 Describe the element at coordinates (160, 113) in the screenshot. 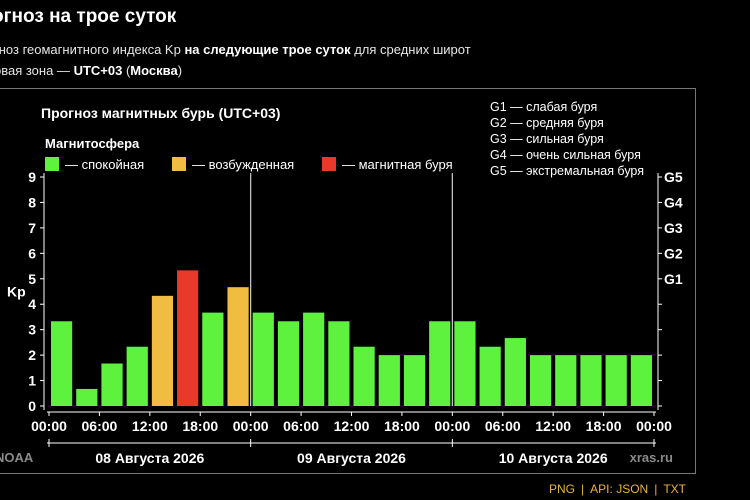

I see `chart-title: Прогноз магнитных бурь (UTC+03)` at that location.